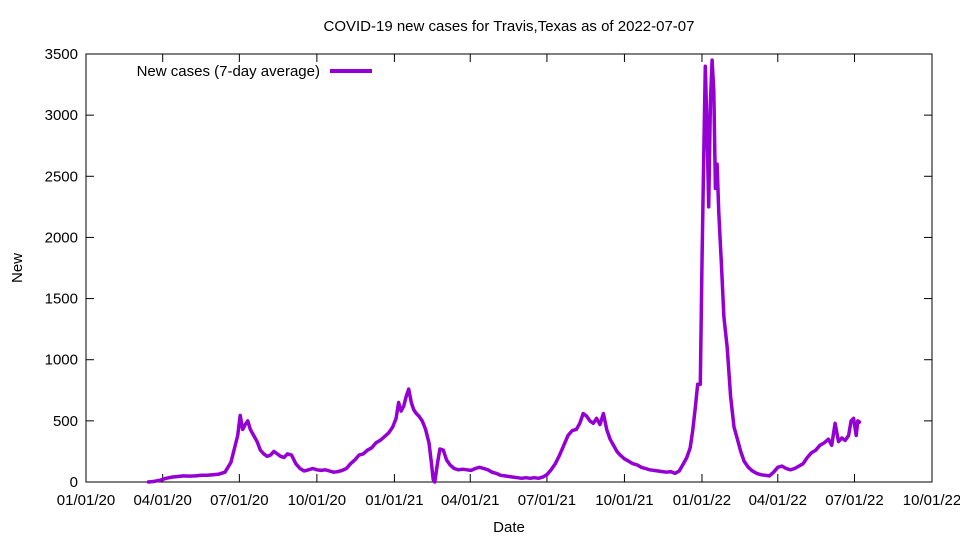 This screenshot has width=960, height=545. What do you see at coordinates (547, 500) in the screenshot?
I see `x-tick-label: 07/01/21` at bounding box center [547, 500].